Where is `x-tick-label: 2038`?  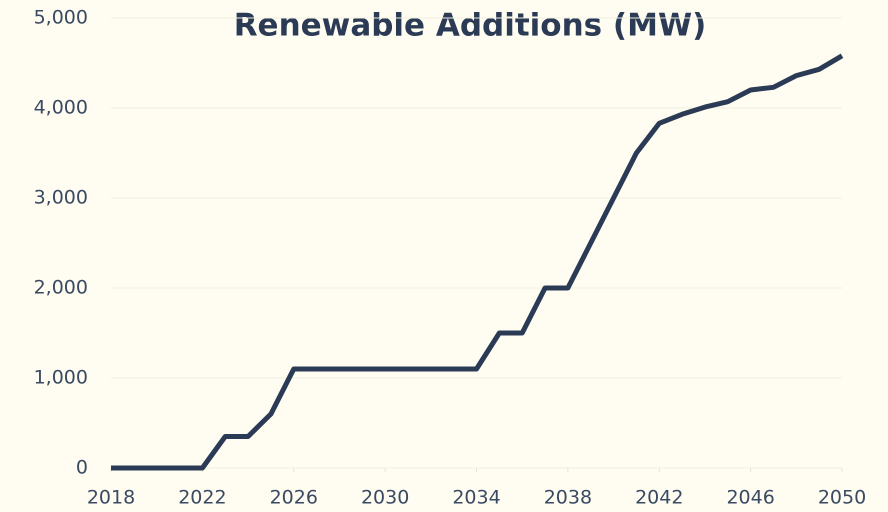
x-tick-label: 2038 is located at coordinates (568, 498).